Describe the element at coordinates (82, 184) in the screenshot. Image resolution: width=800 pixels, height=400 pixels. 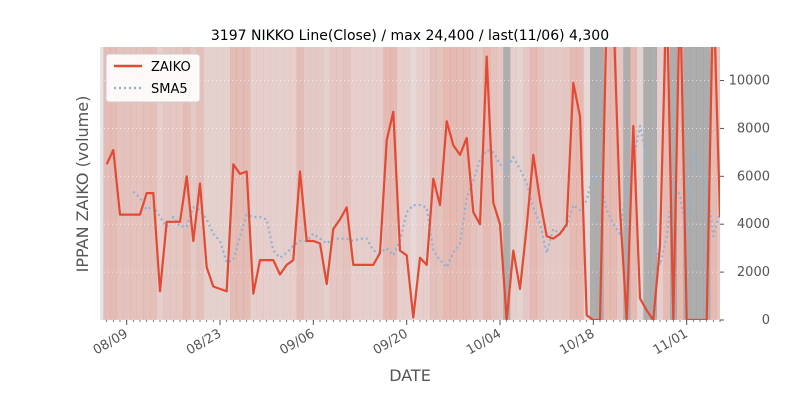
I see `y-axis-label: IPPAN ZAIKO (volume)` at that location.